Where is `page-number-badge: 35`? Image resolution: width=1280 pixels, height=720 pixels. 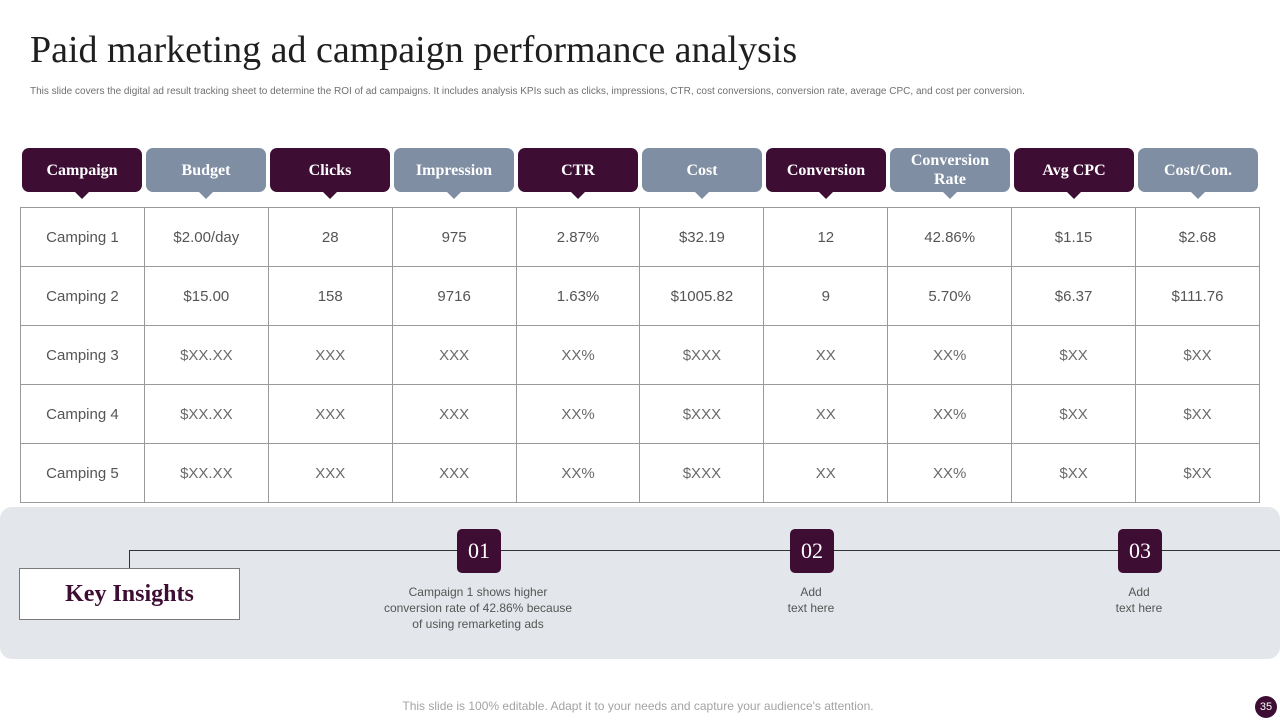 page-number-badge: 35 is located at coordinates (1266, 707).